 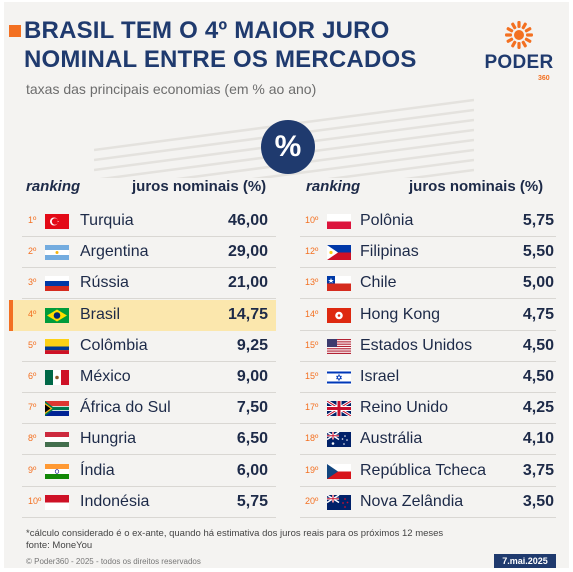 I want to click on flag-gb-icon, so click(x=339, y=409).